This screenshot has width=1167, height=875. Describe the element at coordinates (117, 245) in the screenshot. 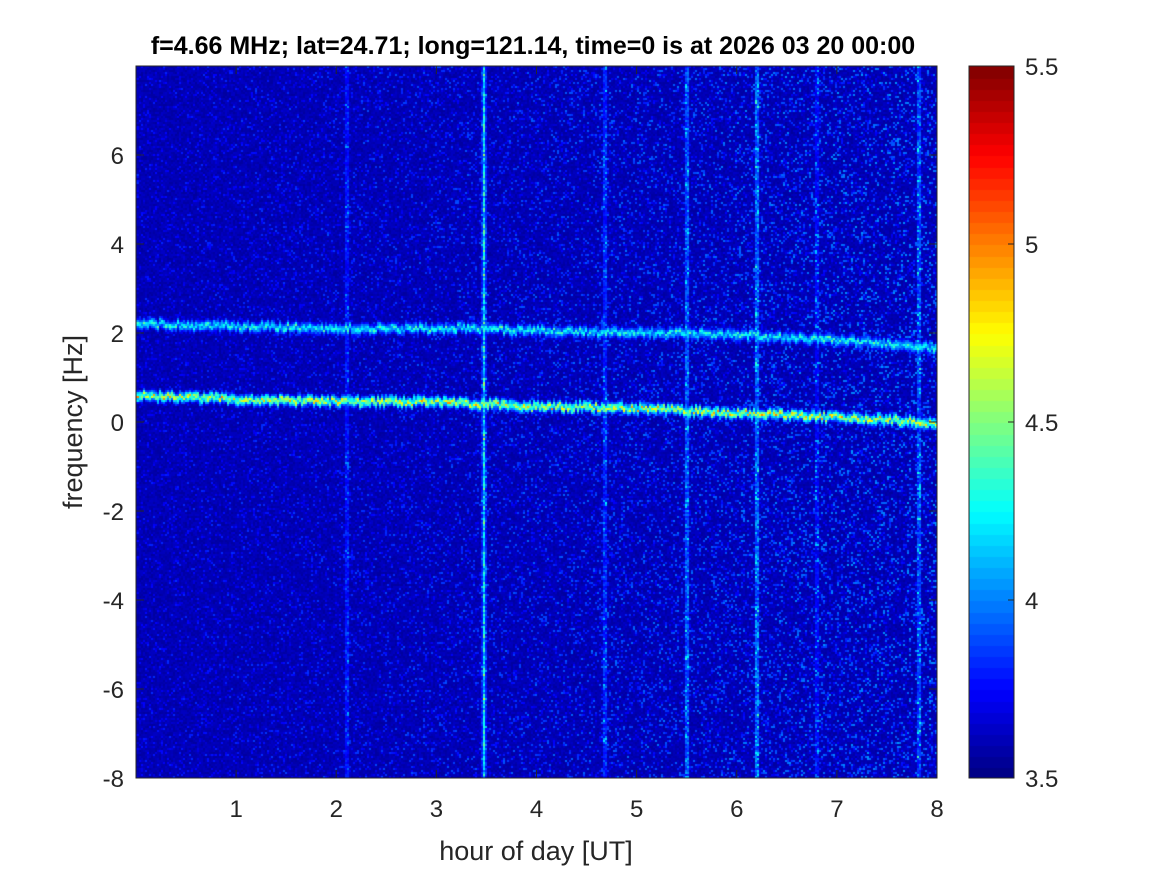

I see `y-tick-label: 4` at that location.